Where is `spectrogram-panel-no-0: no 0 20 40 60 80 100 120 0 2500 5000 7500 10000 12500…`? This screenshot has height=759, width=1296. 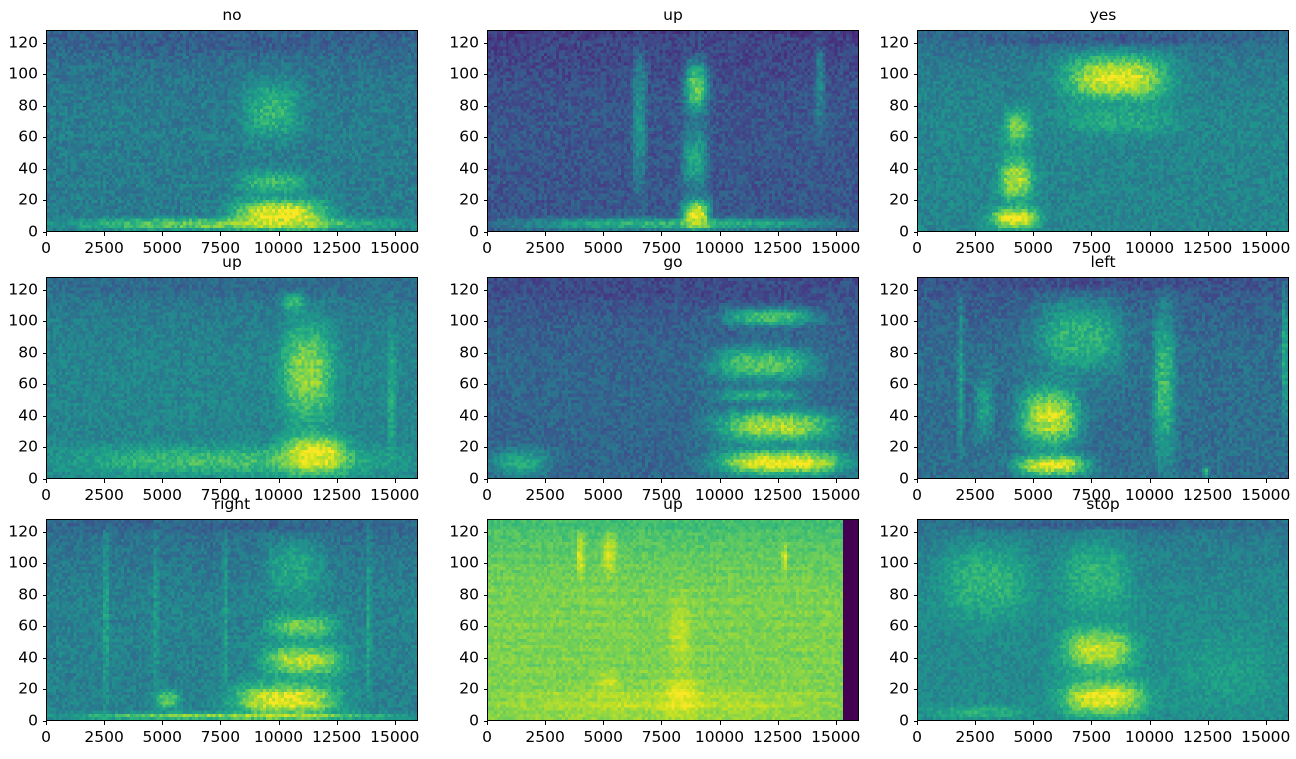
spectrogram-panel-no-0: no 0 20 40 60 80 100 120 0 2500 5000 7500 10000 12500… is located at coordinates (213, 131).